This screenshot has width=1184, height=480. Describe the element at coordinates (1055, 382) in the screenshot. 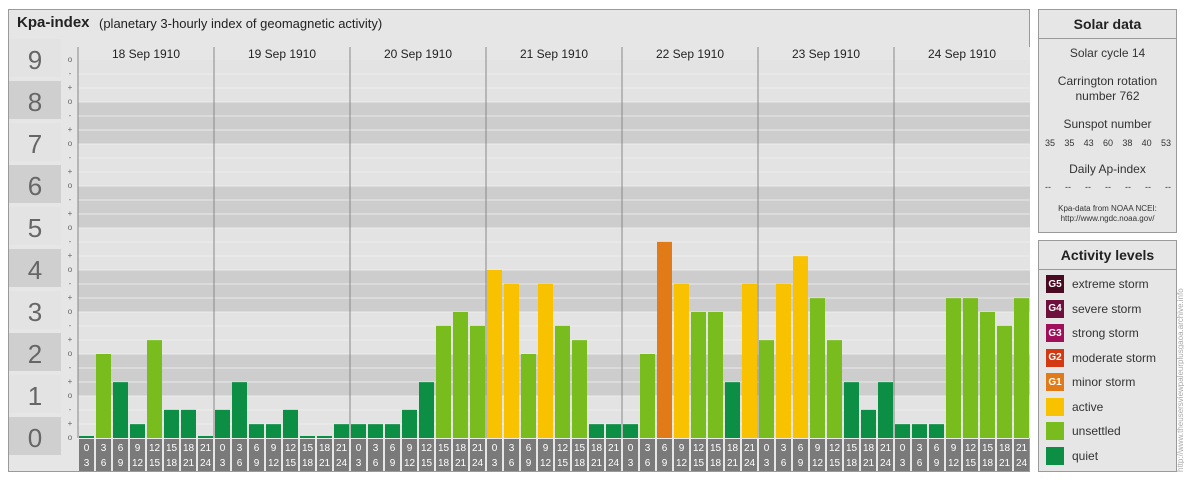

I see `legend-swatch: G1` at that location.